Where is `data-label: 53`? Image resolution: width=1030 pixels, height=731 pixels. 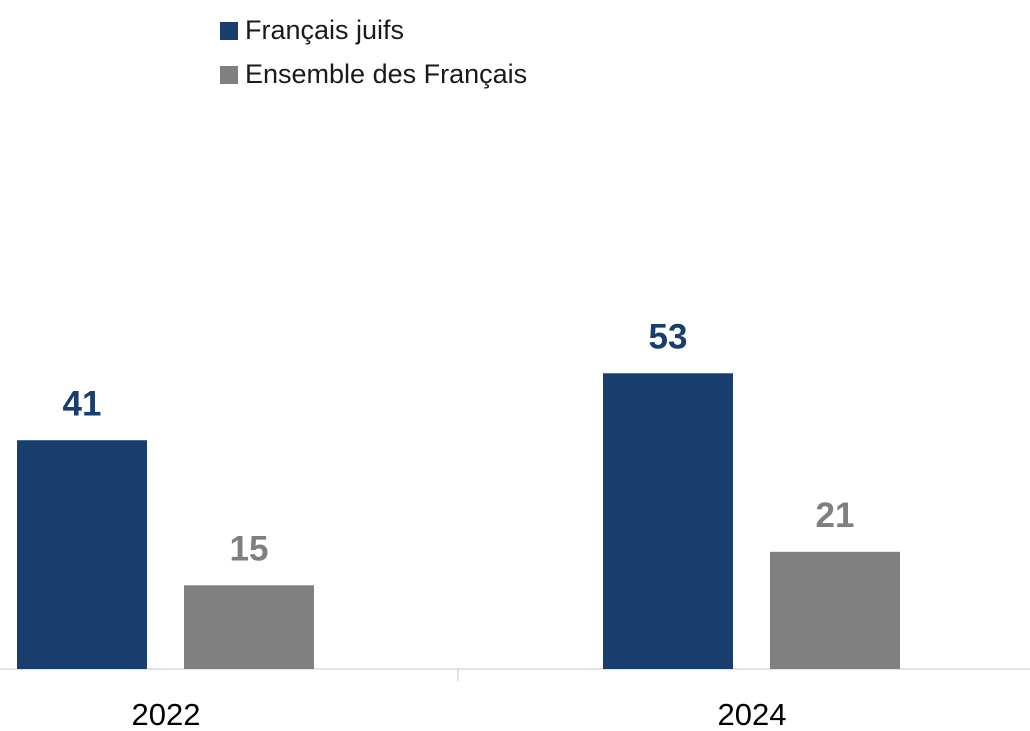
data-label: 53 is located at coordinates (668, 337).